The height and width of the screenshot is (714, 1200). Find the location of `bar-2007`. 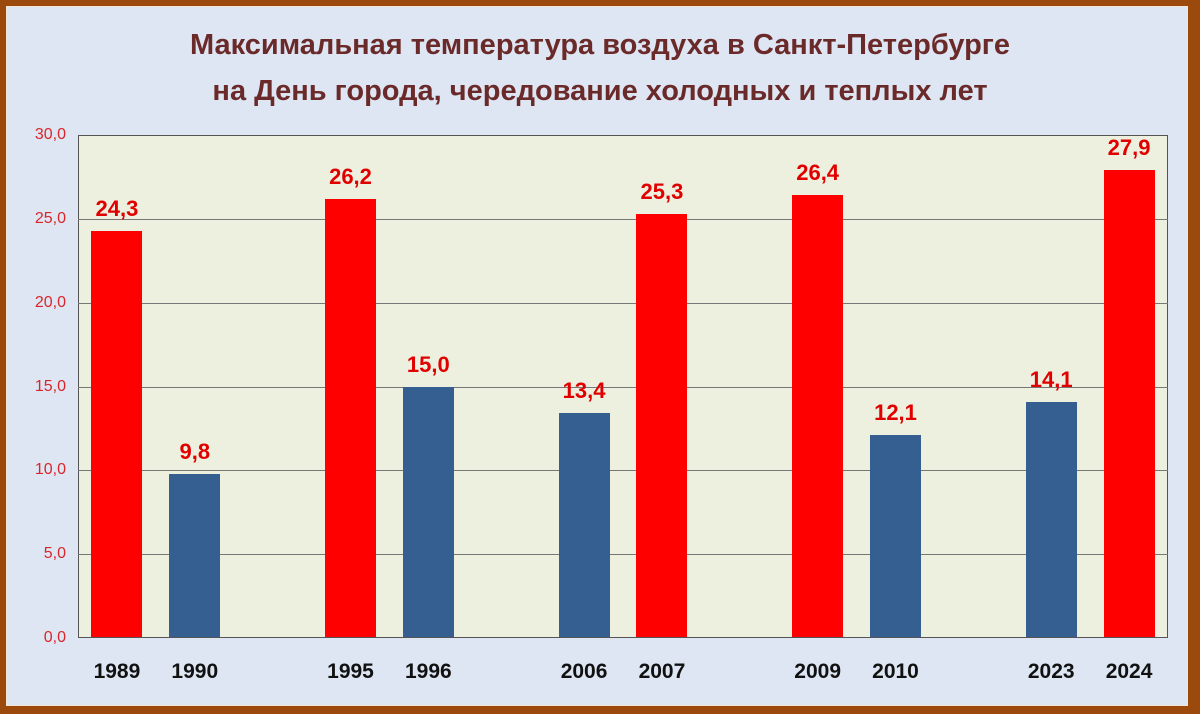

bar-2007 is located at coordinates (662, 425).